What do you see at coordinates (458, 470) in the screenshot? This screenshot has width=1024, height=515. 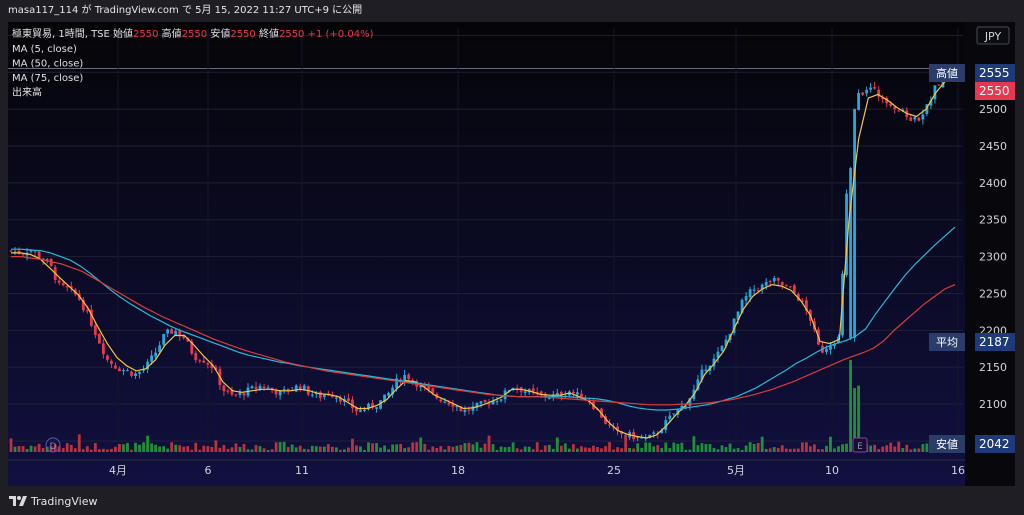 I see `x-tick-label: 18` at bounding box center [458, 470].